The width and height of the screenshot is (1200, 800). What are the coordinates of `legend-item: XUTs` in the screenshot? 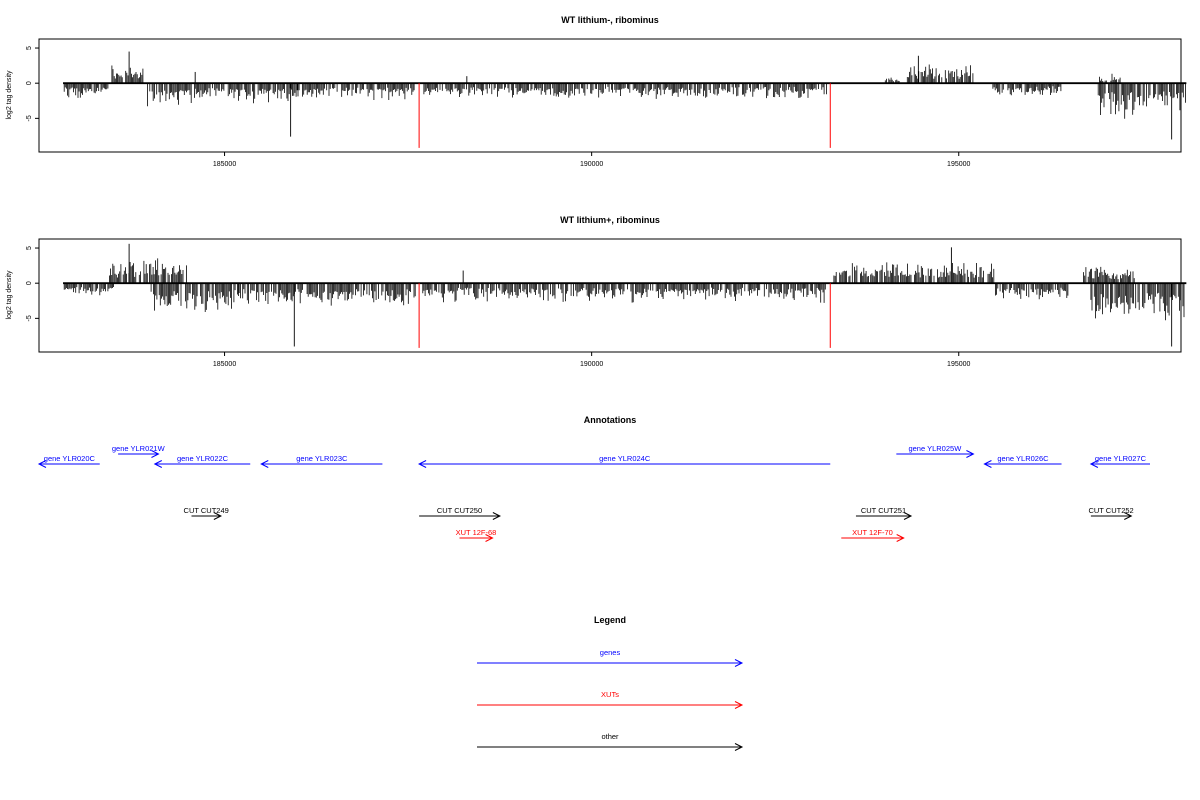 It's located at (610, 699).